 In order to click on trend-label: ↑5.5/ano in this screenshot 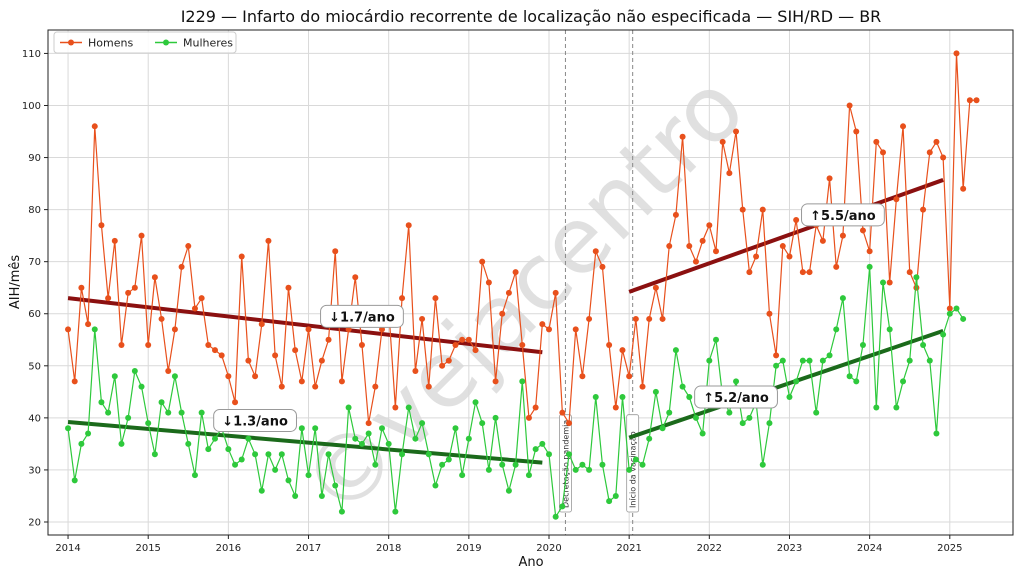, I will do `click(843, 215)`.